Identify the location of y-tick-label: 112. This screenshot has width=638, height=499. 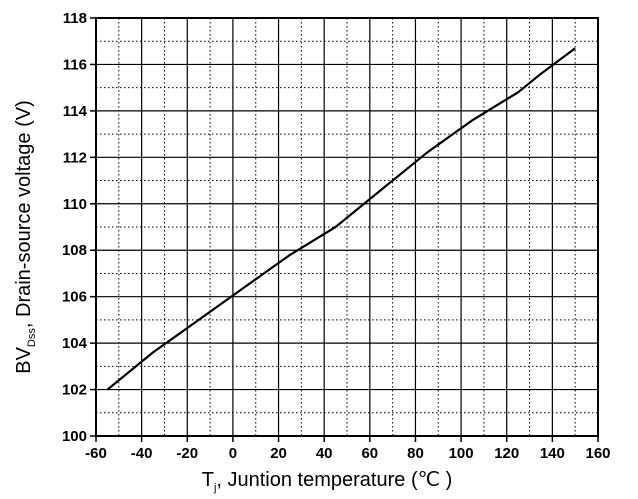
(75, 157).